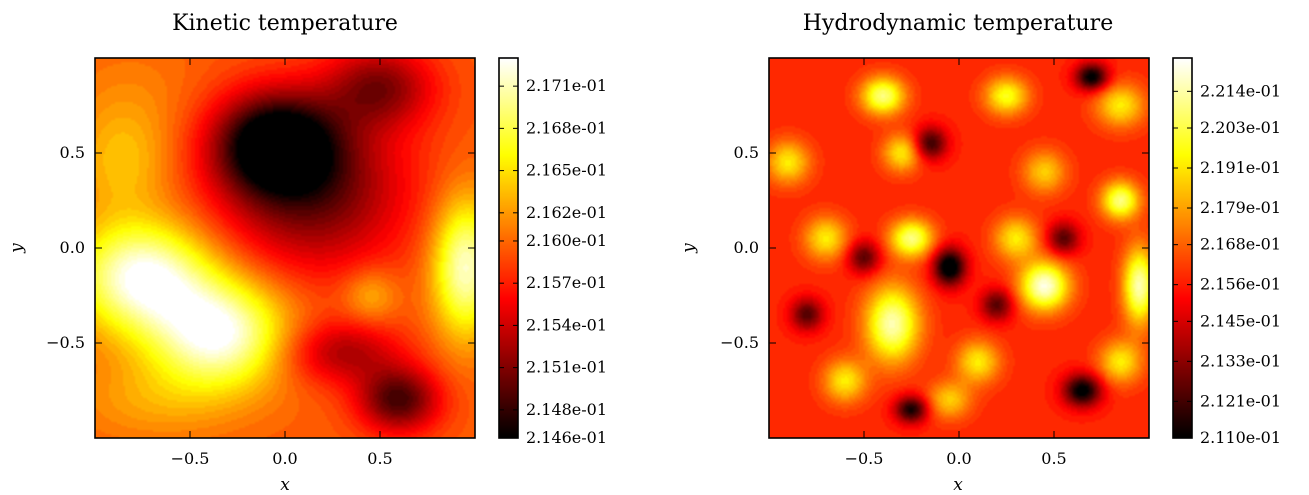 The image size is (1309, 495). I want to click on colorbar-tick-label: 2.214e-01, so click(1240, 90).